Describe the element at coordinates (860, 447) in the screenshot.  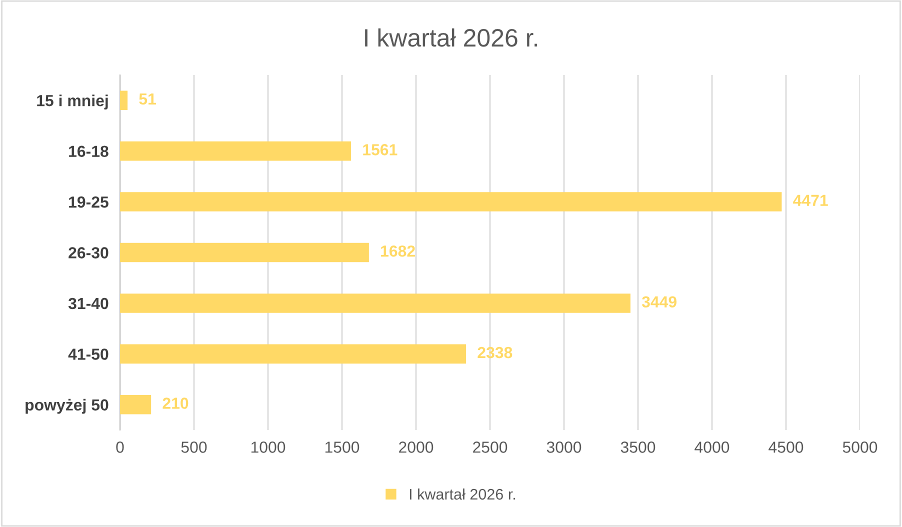
I see `x-tick-label: 5000` at that location.